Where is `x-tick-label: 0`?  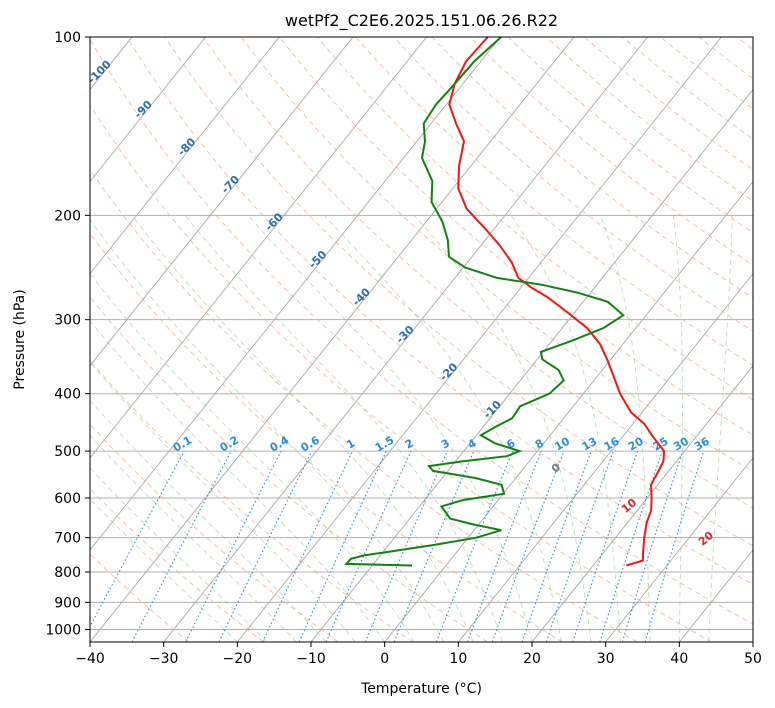
x-tick-label: 0 is located at coordinates (384, 659).